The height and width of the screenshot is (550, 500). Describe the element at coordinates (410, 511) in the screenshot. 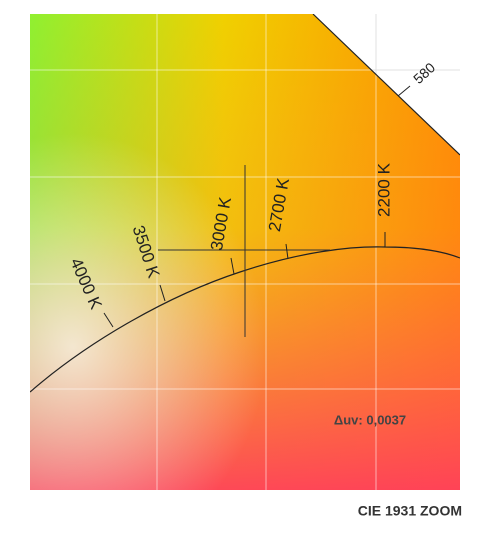

I see `footer: CIE 1931 ZOOM` at that location.